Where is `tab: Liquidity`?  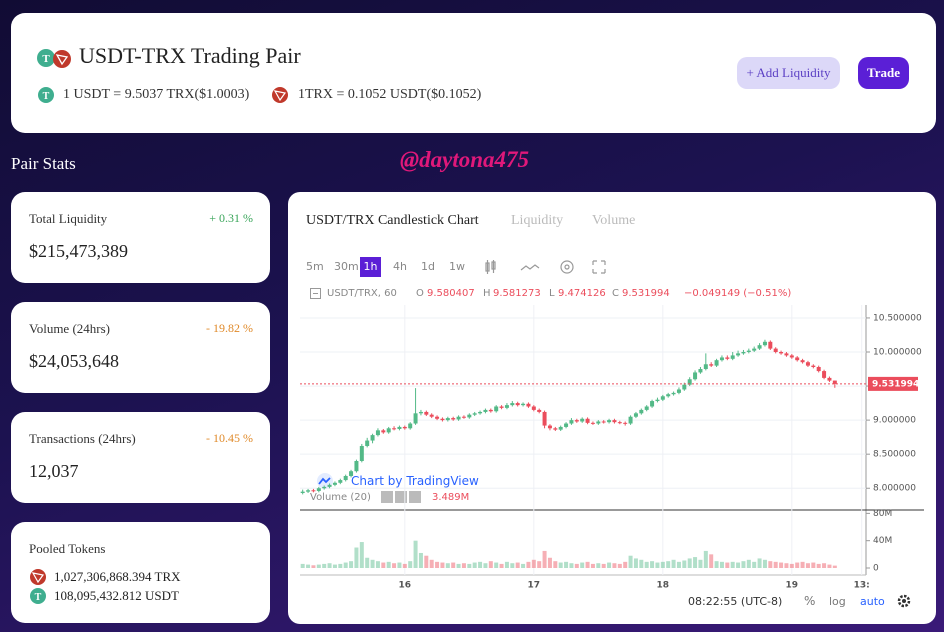
tab: Liquidity is located at coordinates (537, 220).